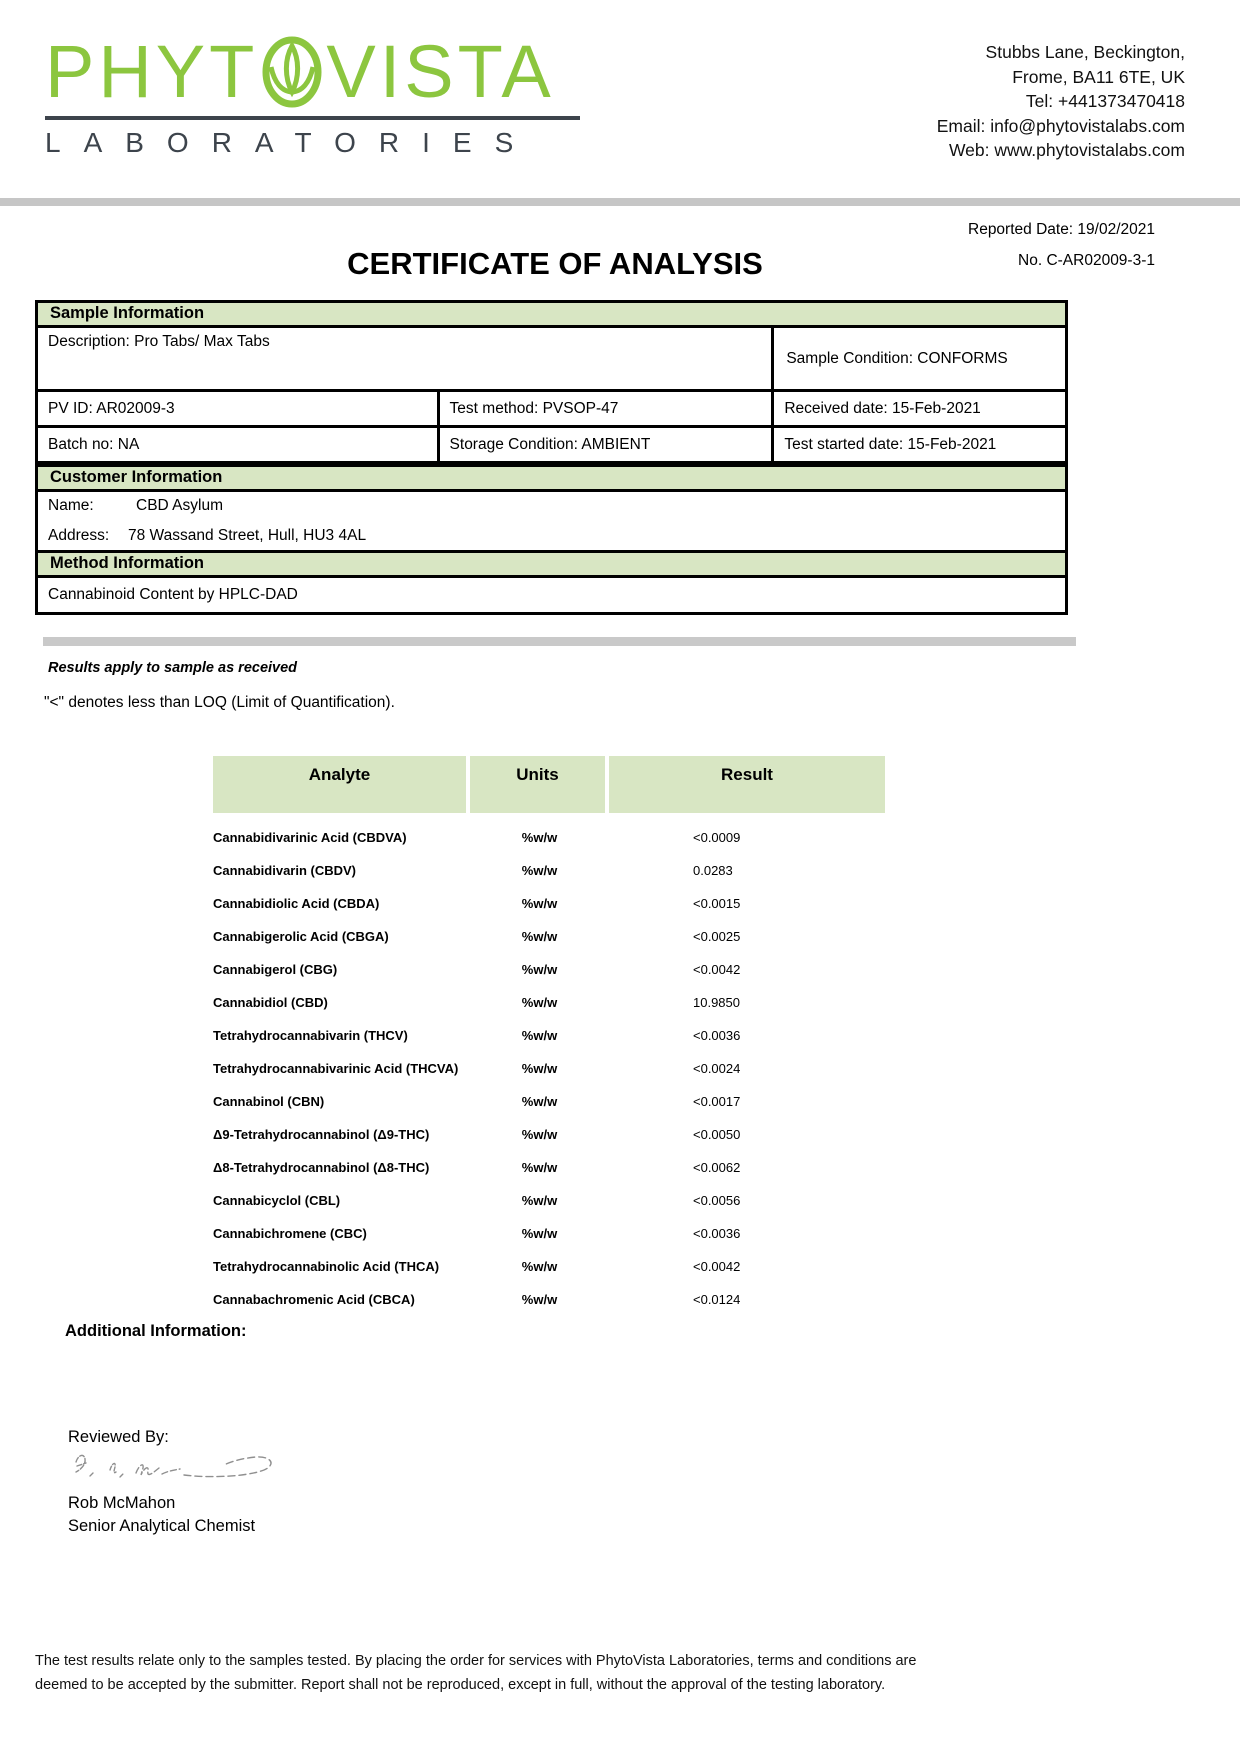  What do you see at coordinates (555, 263) in the screenshot?
I see `page-title: CERTIFICATE OF ANALYSIS` at bounding box center [555, 263].